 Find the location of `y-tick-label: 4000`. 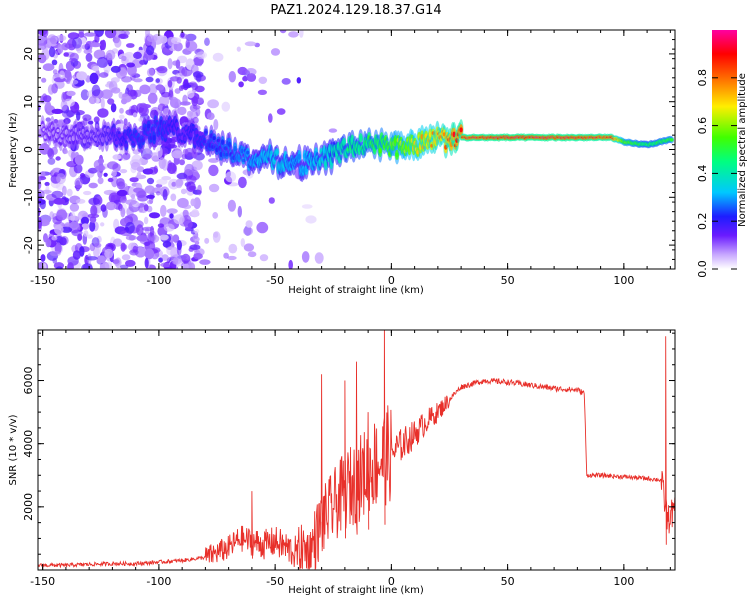

y-tick-label: 4000 is located at coordinates (28, 444).